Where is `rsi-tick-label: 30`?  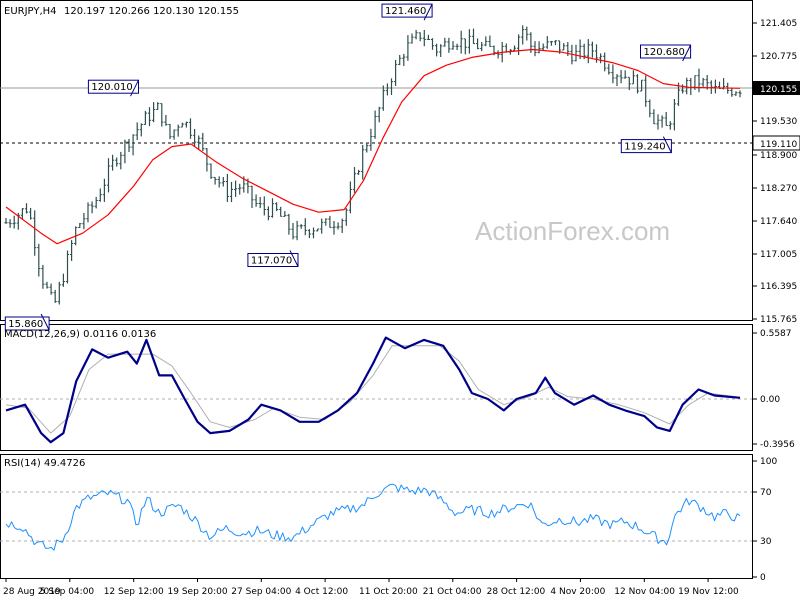
rsi-tick-label: 30 is located at coordinates (766, 542).